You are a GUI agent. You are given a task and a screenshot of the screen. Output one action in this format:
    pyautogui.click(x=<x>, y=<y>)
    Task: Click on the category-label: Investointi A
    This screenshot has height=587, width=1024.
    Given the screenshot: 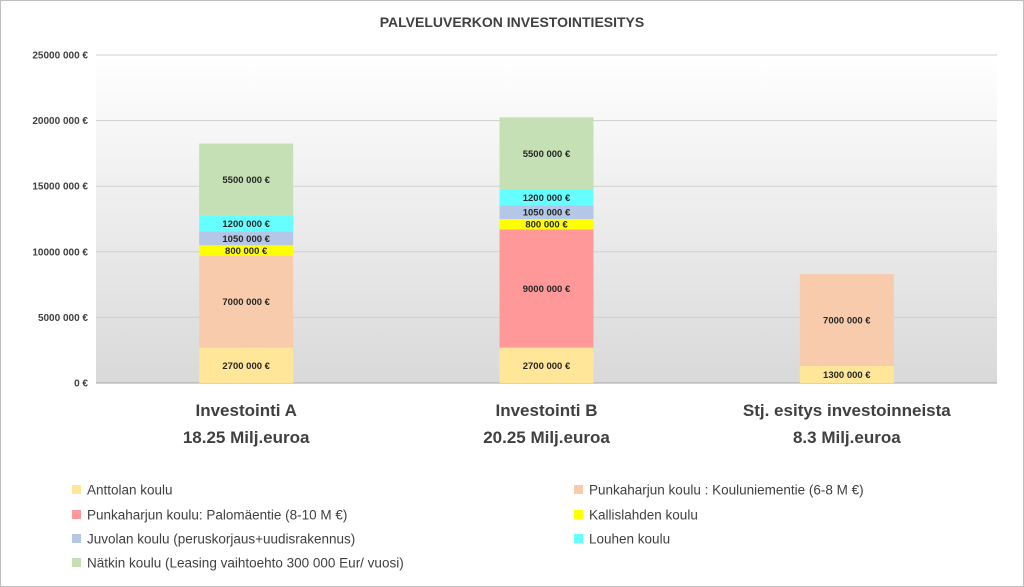 What is the action you would take?
    pyautogui.click(x=245, y=410)
    